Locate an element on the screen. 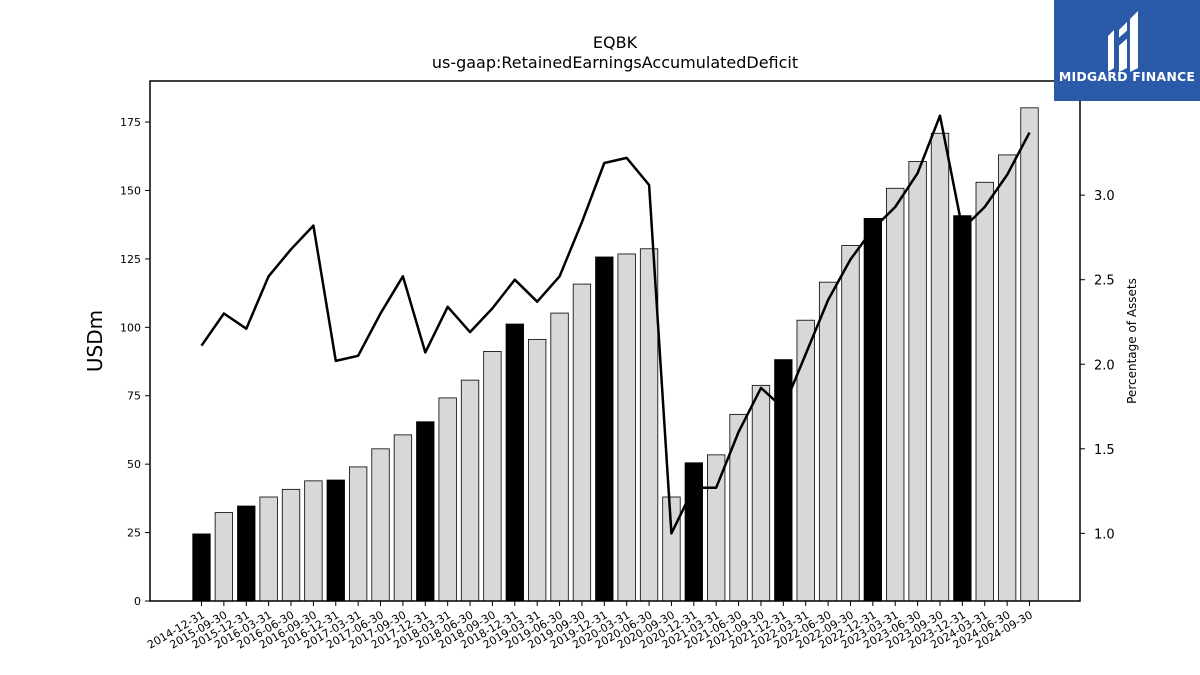 This screenshot has width=1200, height=675. logo-mark-icon is located at coordinates (1123, 41).